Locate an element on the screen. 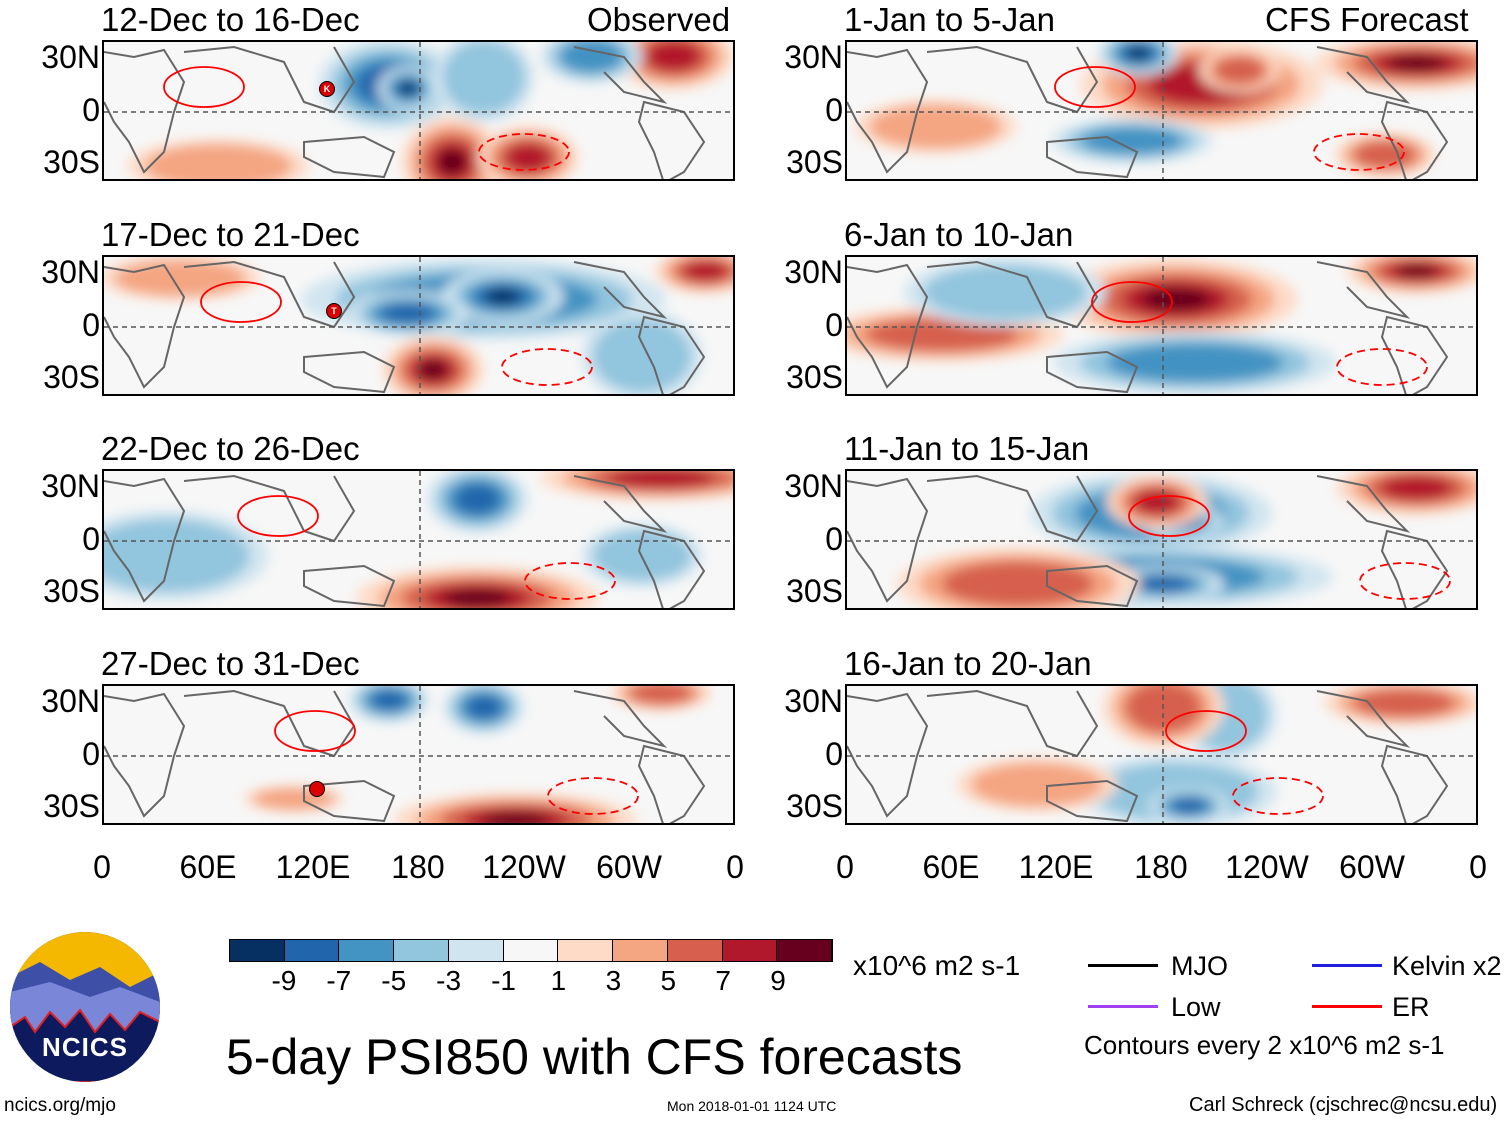 The height and width of the screenshot is (1121, 1510). author: Carl Schreck (cjschrec@ncsu.edu) is located at coordinates (1343, 1105).